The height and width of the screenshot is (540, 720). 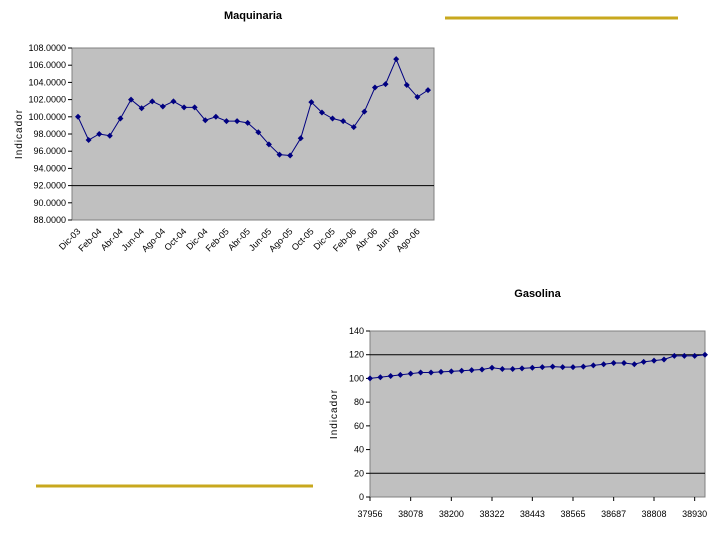 I want to click on x-tick-label: Oct-05, so click(x=303, y=239).